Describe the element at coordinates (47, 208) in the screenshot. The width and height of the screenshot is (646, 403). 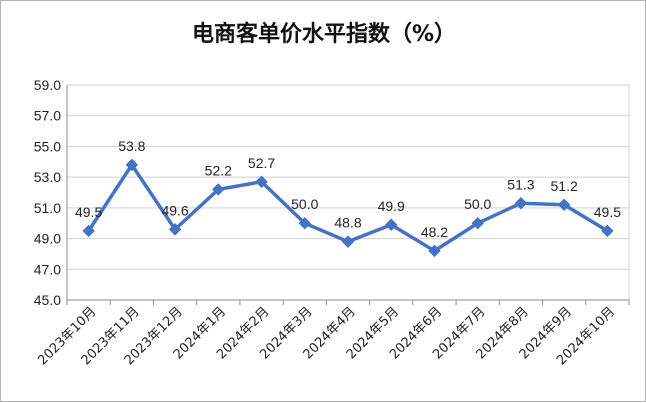
I see `y-tick-label: 51.0` at that location.